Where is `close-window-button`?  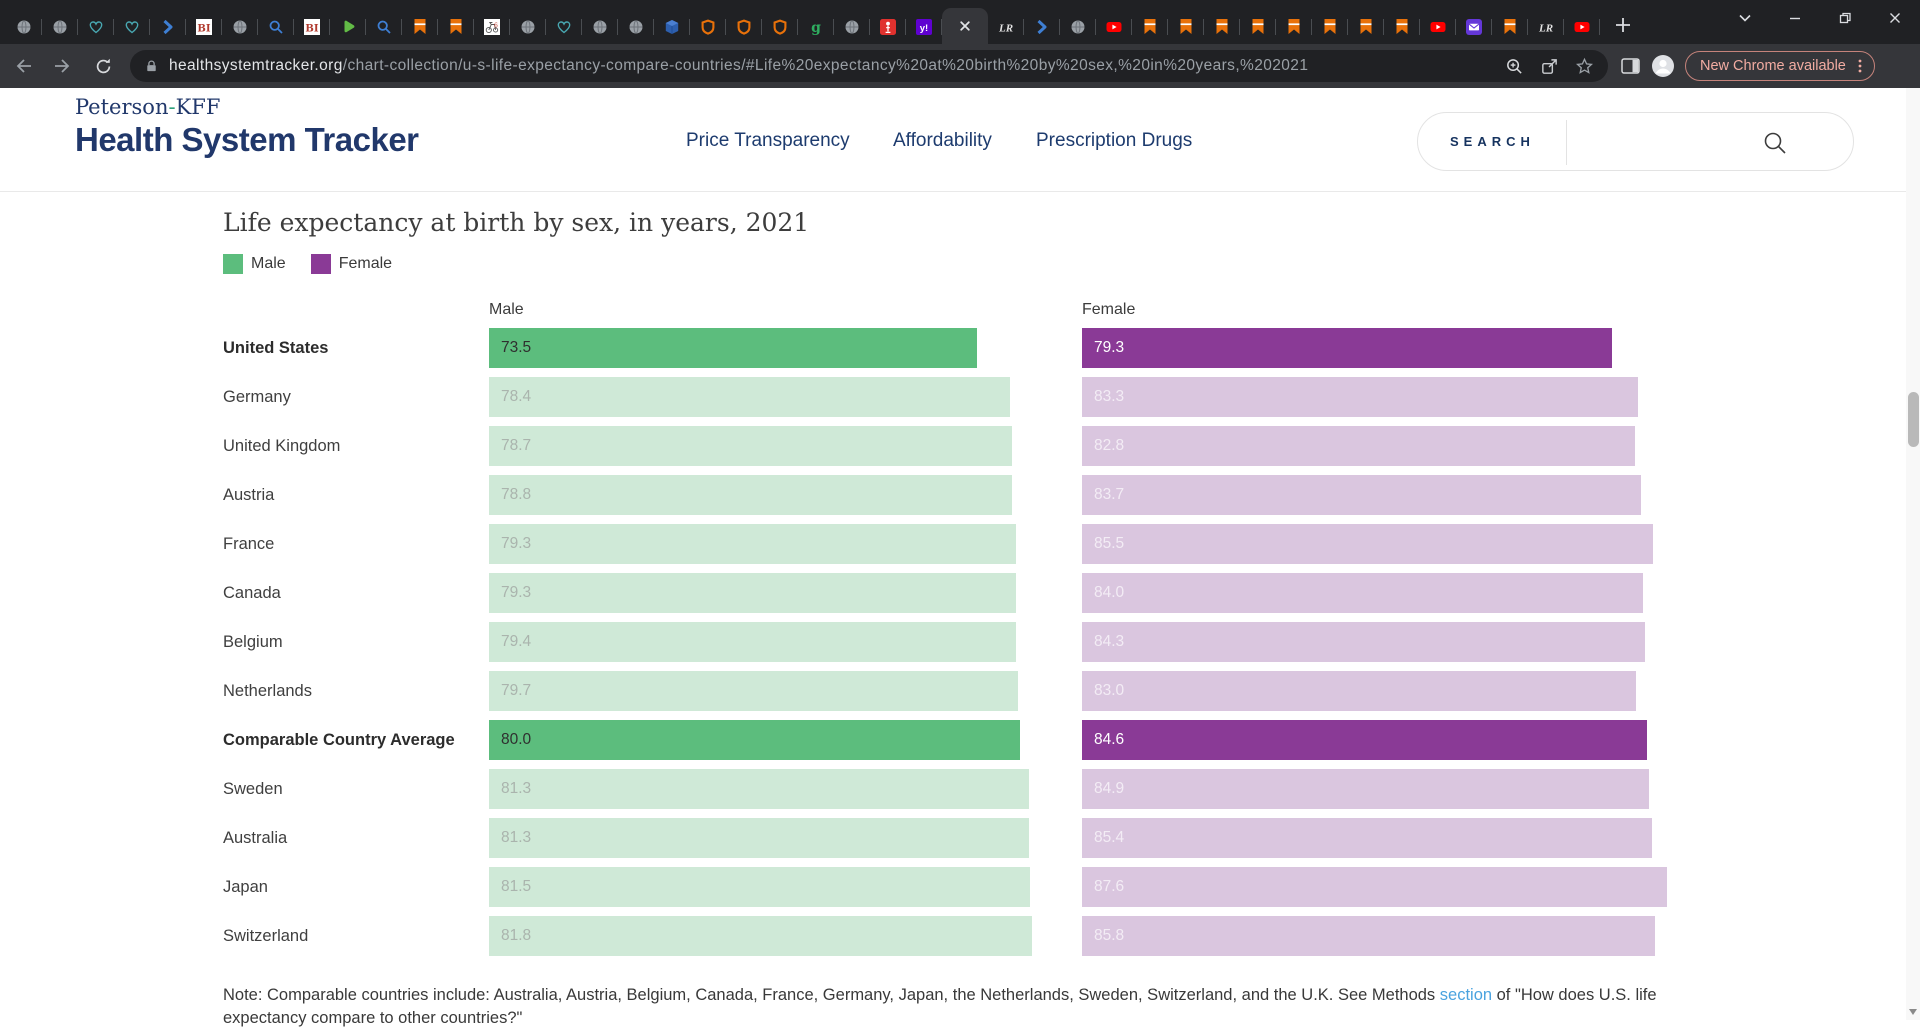 close-window-button is located at coordinates (1895, 18).